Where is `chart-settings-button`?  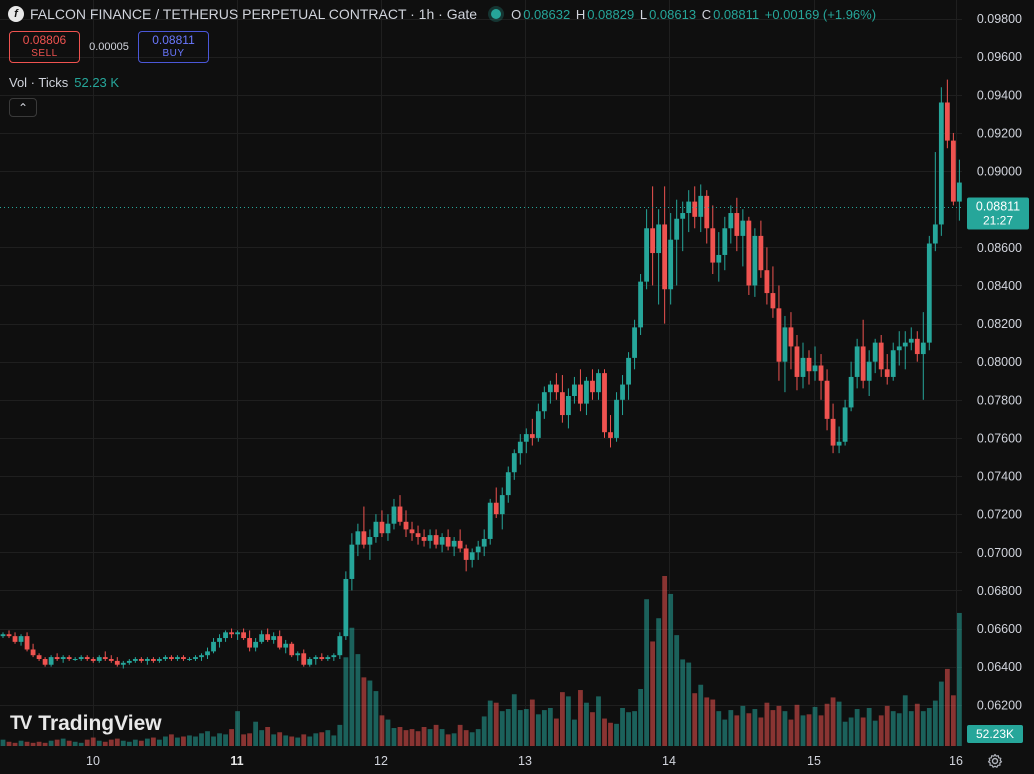
chart-settings-button is located at coordinates (995, 761).